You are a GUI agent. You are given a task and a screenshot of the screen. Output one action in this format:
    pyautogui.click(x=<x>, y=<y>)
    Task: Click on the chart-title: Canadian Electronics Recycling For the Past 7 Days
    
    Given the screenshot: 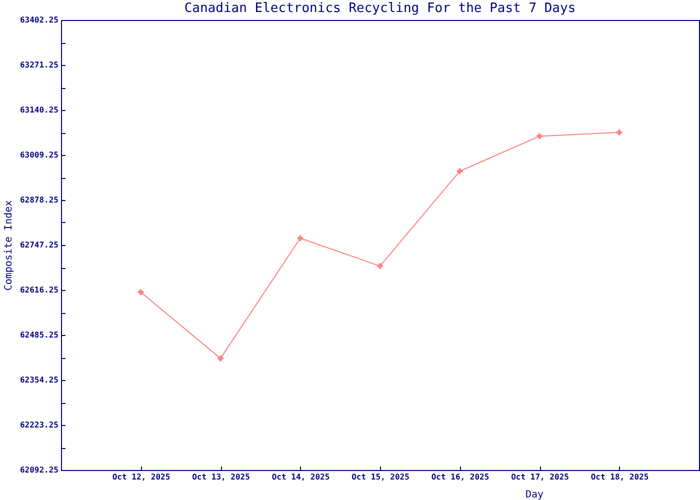 What is the action you would take?
    pyautogui.click(x=380, y=8)
    